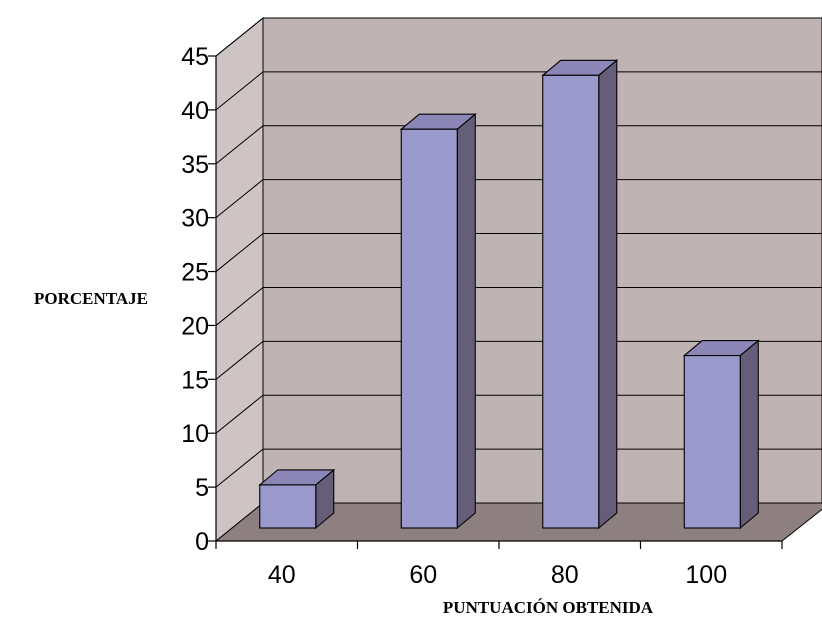 The width and height of the screenshot is (822, 619). I want to click on x-tick-label: 40, so click(282, 575).